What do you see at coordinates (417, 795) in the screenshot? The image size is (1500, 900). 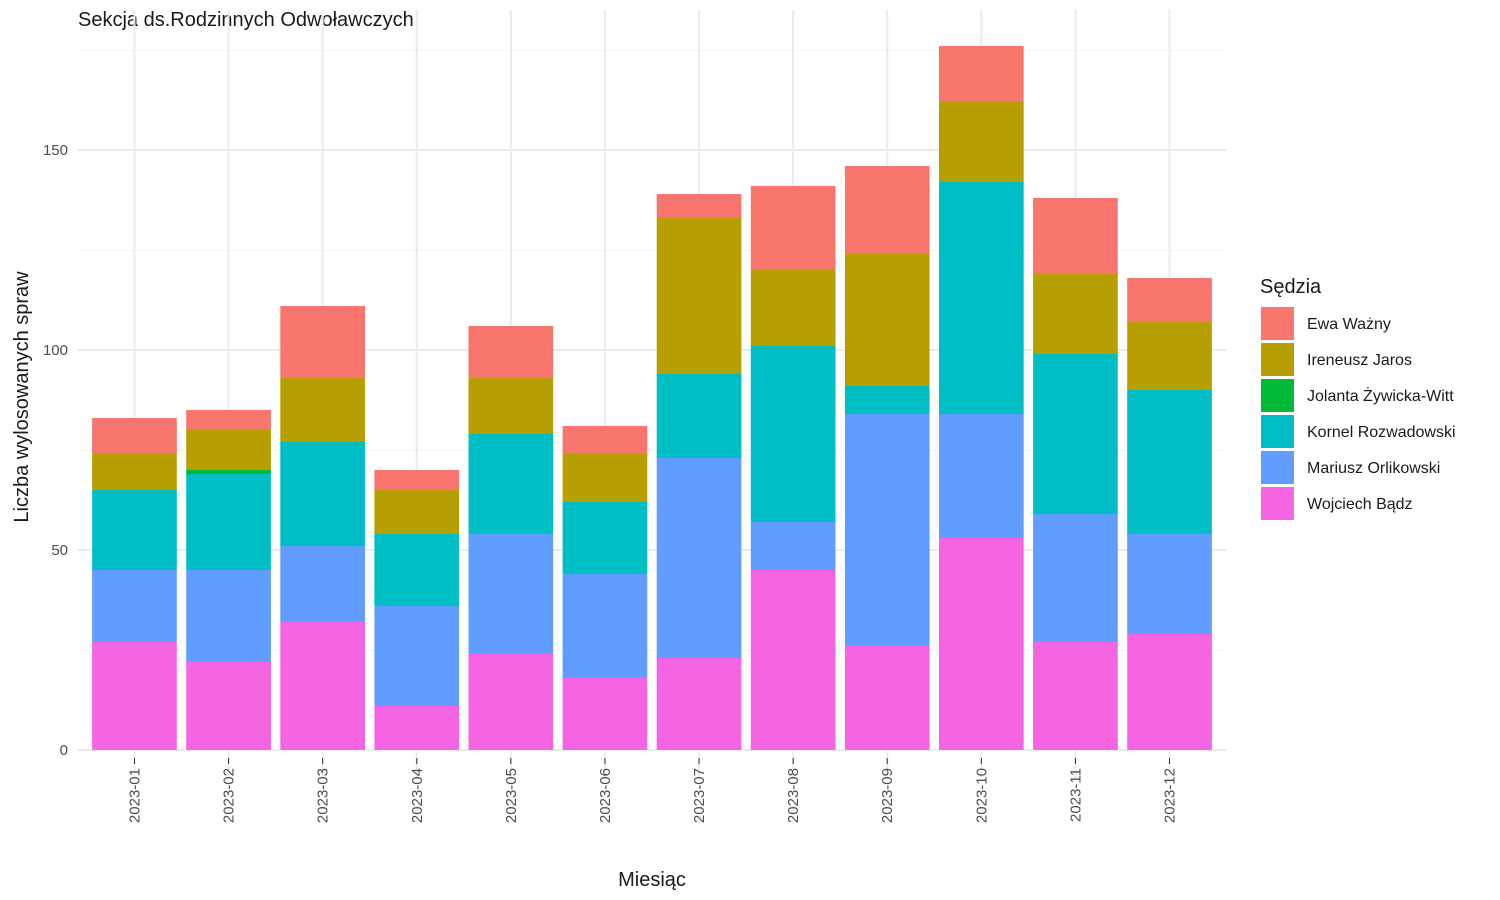 I see `x-tick-label: 2023-04` at bounding box center [417, 795].